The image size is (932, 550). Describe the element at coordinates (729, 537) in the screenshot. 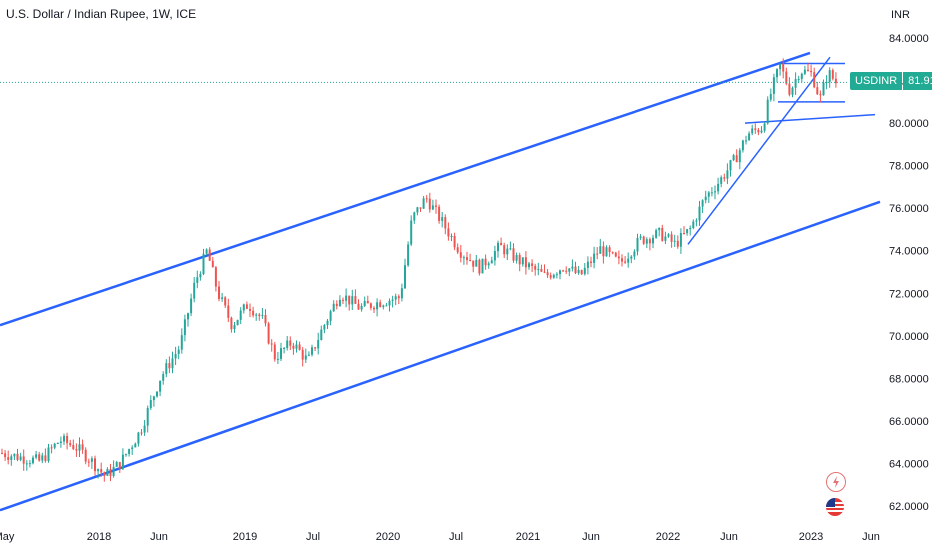

I see `time-tick-label: Jun` at that location.